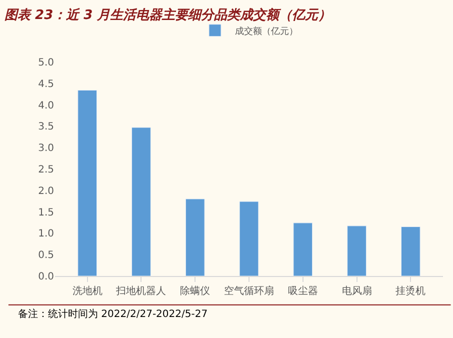 The width and height of the screenshot is (453, 338). What do you see at coordinates (195, 291) in the screenshot?
I see `x-tick-label: 除螨仪` at bounding box center [195, 291].